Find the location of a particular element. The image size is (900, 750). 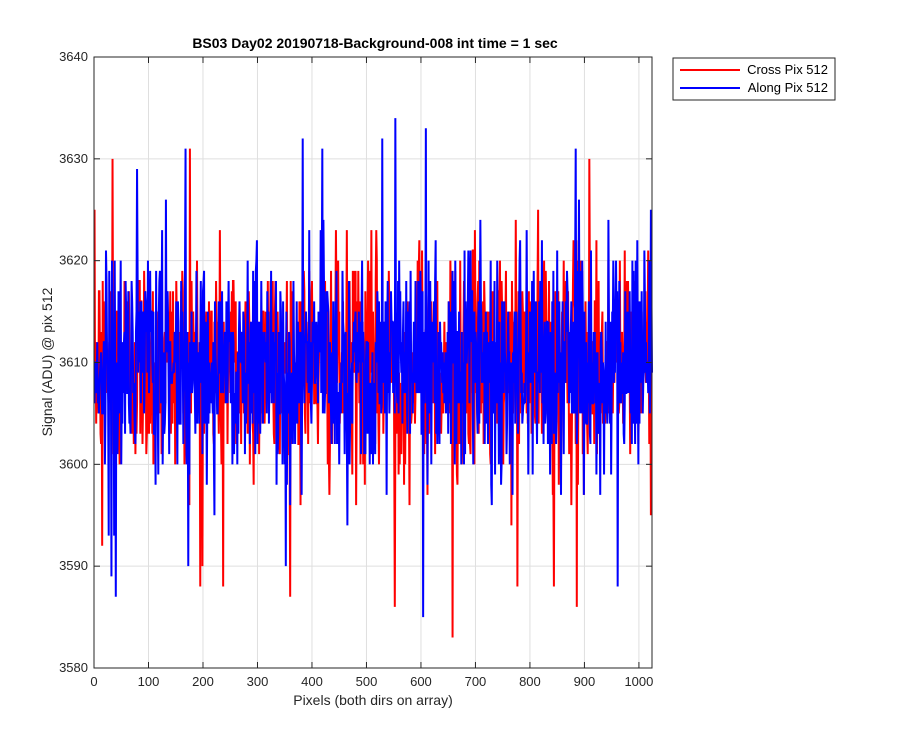

legend-entry-along: Along Pix 512 is located at coordinates (788, 87).